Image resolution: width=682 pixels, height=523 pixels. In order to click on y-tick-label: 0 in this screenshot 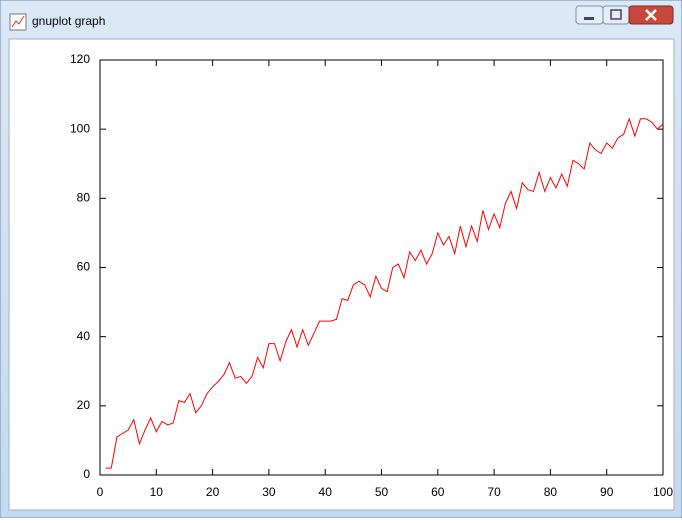, I will do `click(86, 474)`.